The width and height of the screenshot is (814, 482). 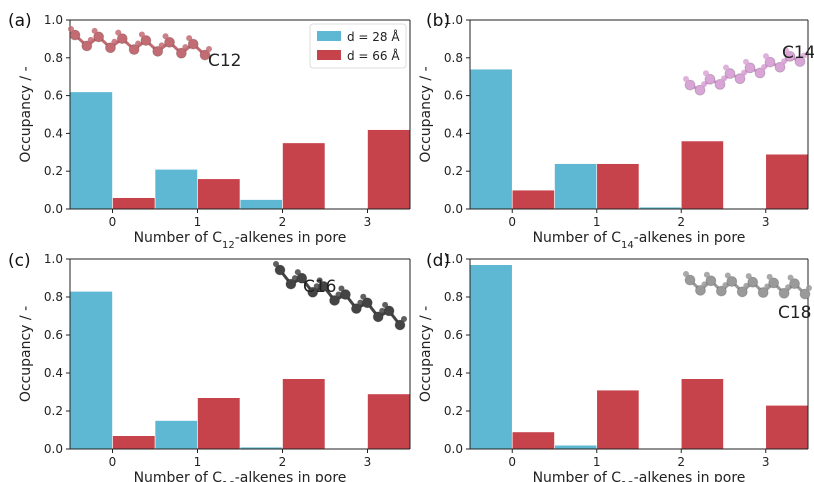 I want to click on molecule-label: C18, so click(x=795, y=313).